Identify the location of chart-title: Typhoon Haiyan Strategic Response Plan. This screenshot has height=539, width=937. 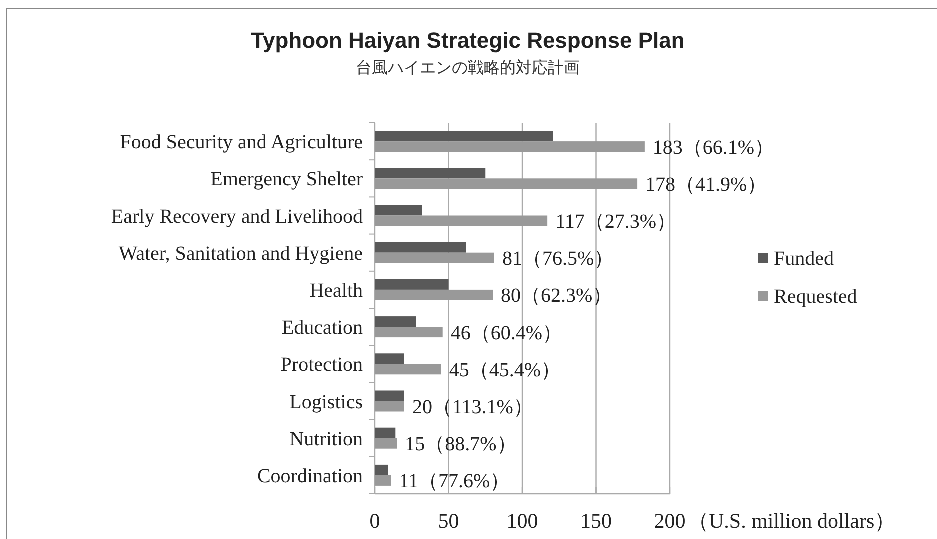
(468, 40).